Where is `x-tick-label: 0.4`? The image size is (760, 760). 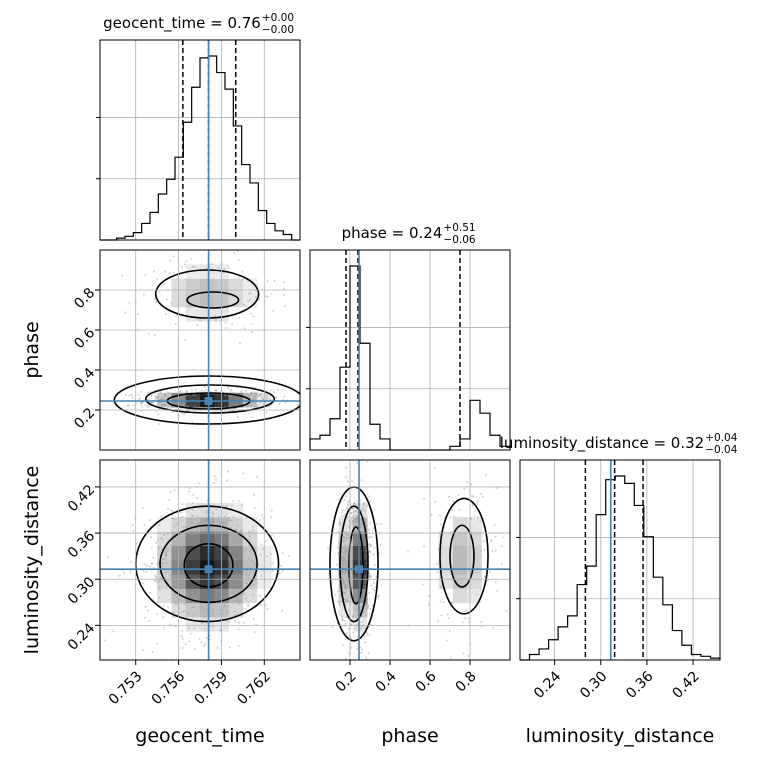 x-tick-label: 0.4 is located at coordinates (386, 681).